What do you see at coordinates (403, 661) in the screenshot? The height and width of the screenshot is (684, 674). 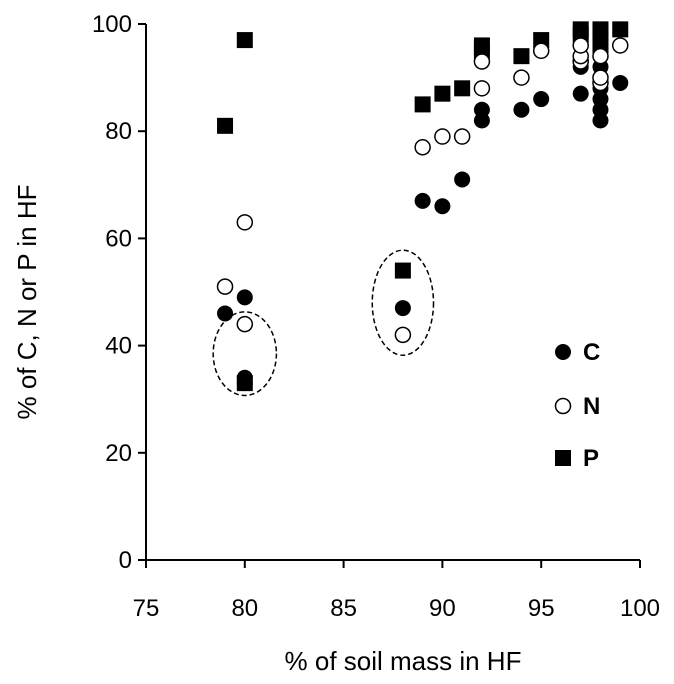 I see `x-axis-title: % of soil mass in HF` at bounding box center [403, 661].